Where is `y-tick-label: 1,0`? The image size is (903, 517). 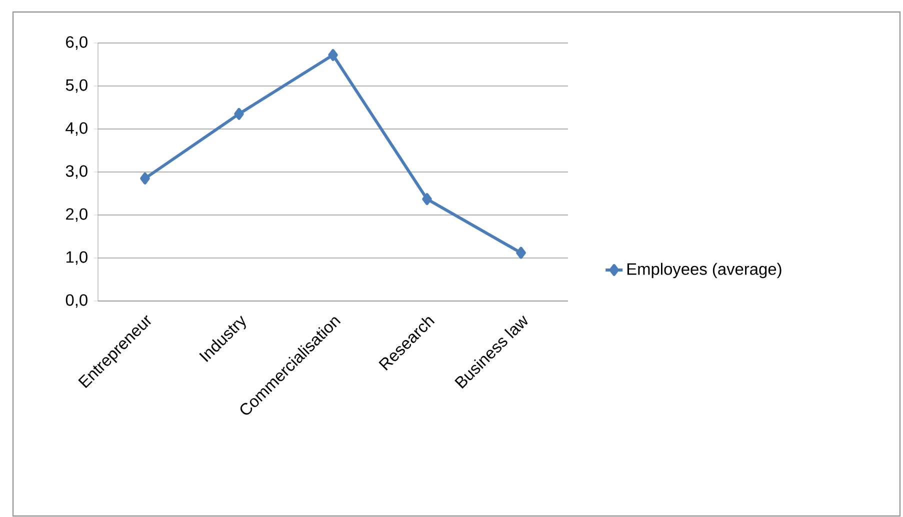 y-tick-label: 1,0 is located at coordinates (77, 258).